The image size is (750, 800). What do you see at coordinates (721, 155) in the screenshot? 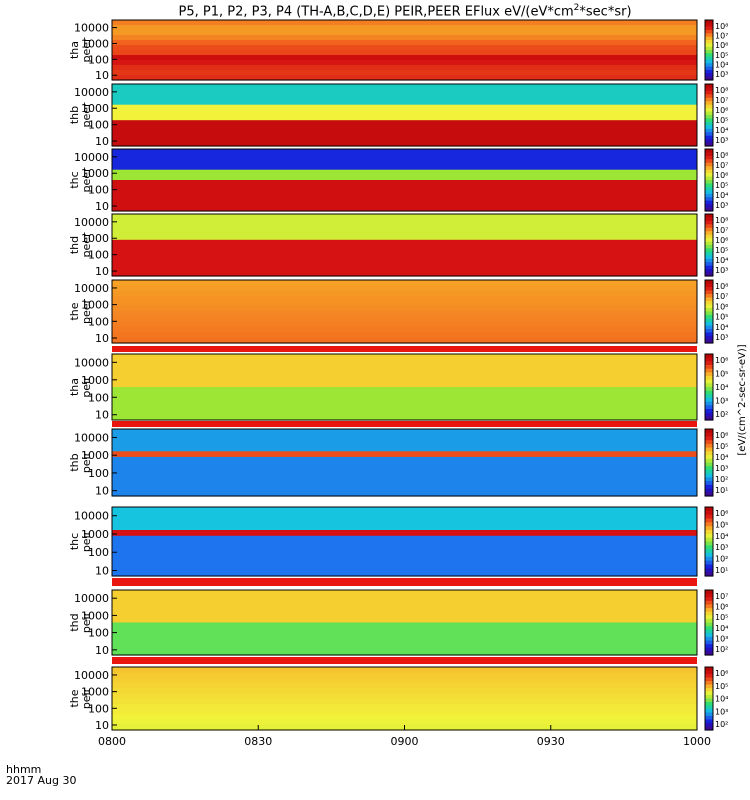
I see `colorbar-tick-label: 10⁸` at bounding box center [721, 155].